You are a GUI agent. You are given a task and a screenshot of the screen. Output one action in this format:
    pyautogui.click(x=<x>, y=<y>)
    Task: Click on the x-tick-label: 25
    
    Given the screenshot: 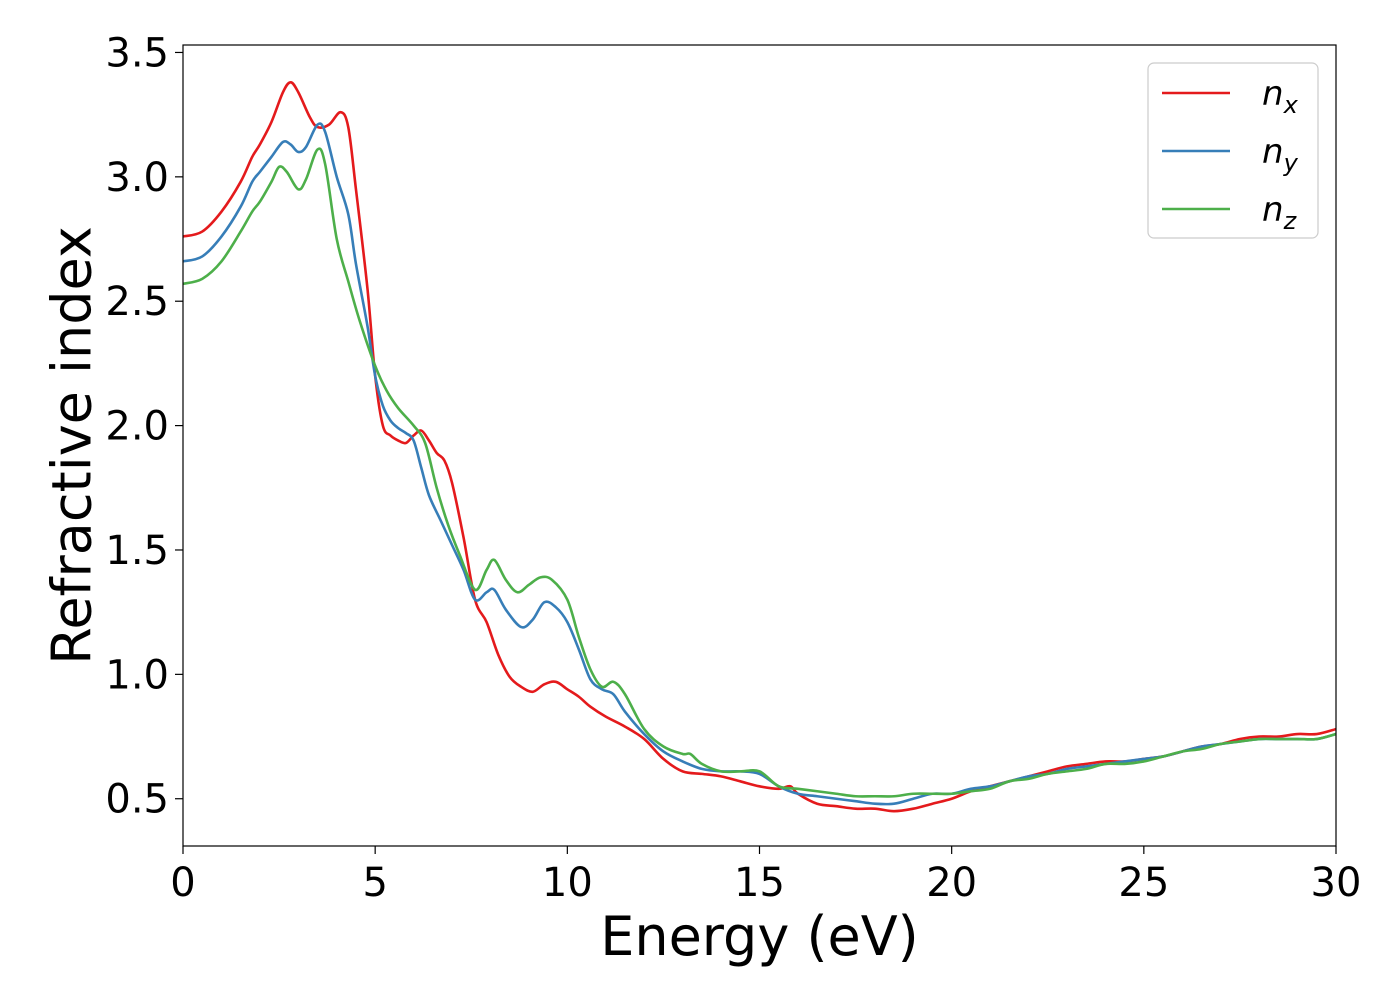 What is the action you would take?
    pyautogui.click(x=1143, y=883)
    